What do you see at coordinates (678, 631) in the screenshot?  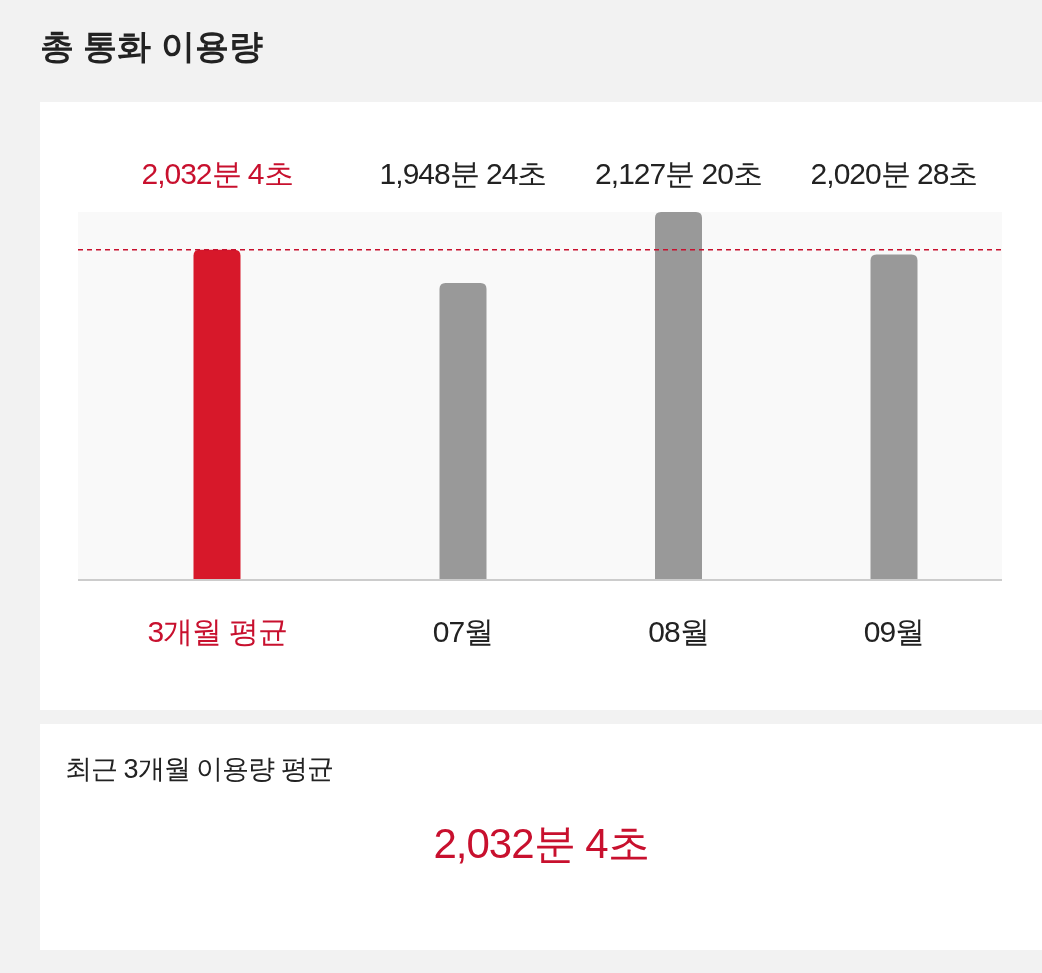 I see `x-tick-label: 08월` at bounding box center [678, 631].